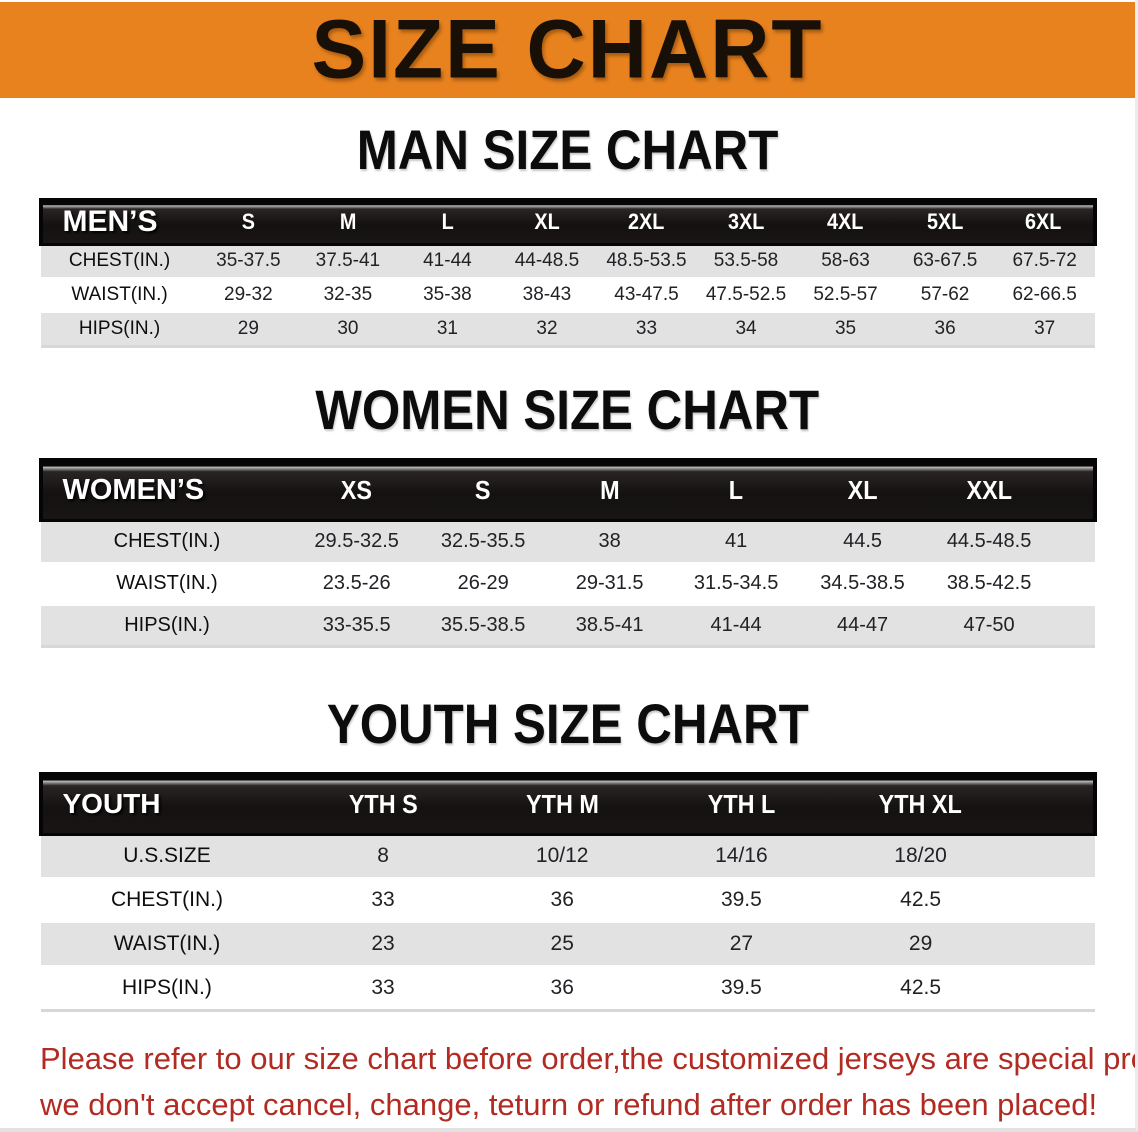  I want to click on size-value: 25, so click(562, 944).